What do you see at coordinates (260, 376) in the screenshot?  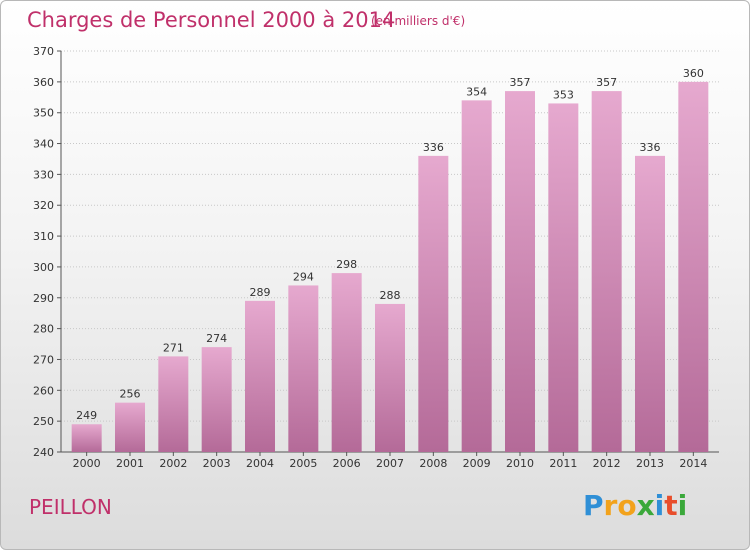 I see `bar-2004` at bounding box center [260, 376].